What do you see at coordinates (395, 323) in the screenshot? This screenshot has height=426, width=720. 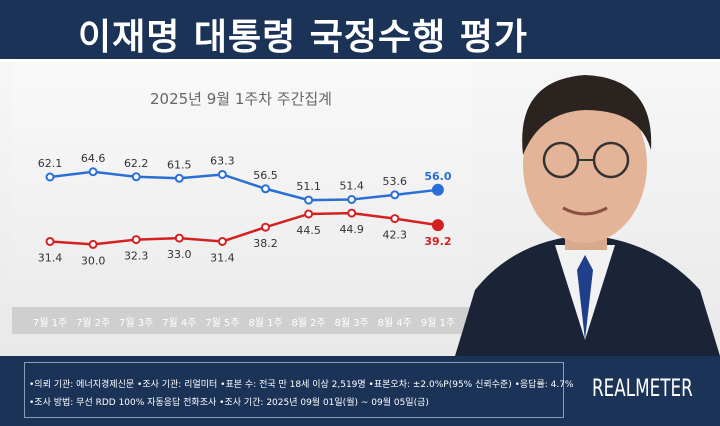 I see `x-tick-label: 8월 4주` at bounding box center [395, 323].